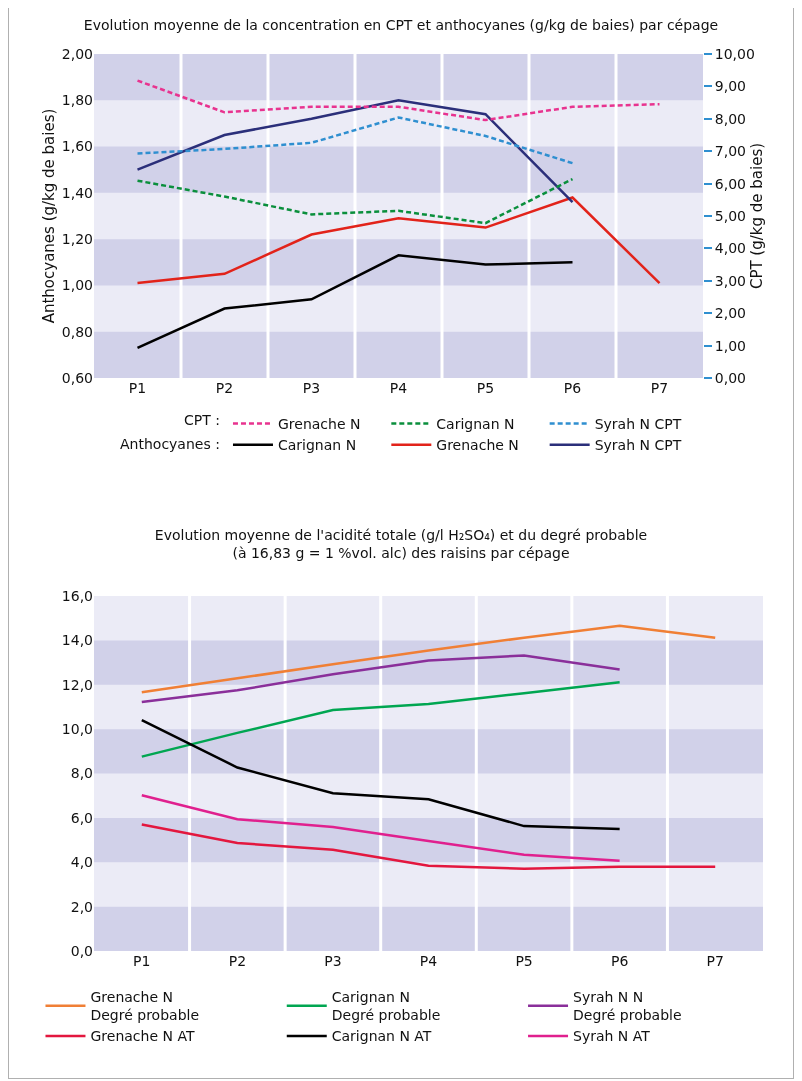 This screenshot has width=802, height=1081. What do you see at coordinates (730, 248) in the screenshot?
I see `y2-tick-label: 4,00` at bounding box center [730, 248].